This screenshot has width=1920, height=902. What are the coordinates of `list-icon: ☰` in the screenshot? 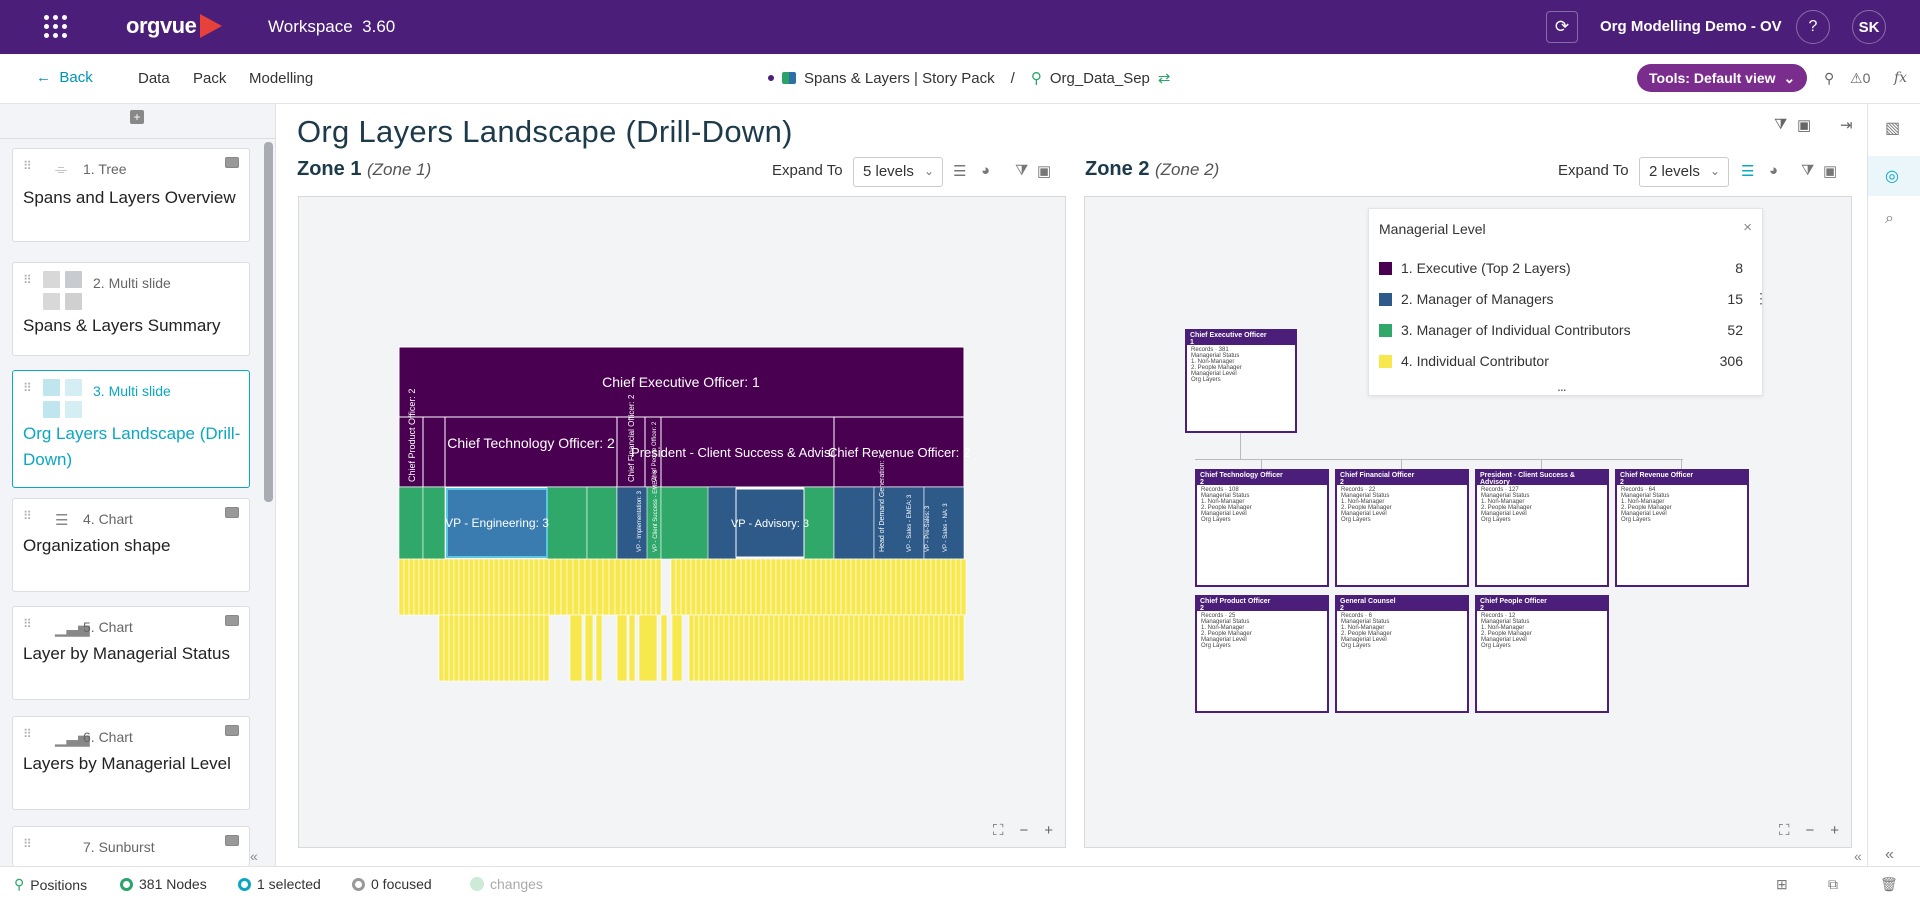 It's located at (960, 171).